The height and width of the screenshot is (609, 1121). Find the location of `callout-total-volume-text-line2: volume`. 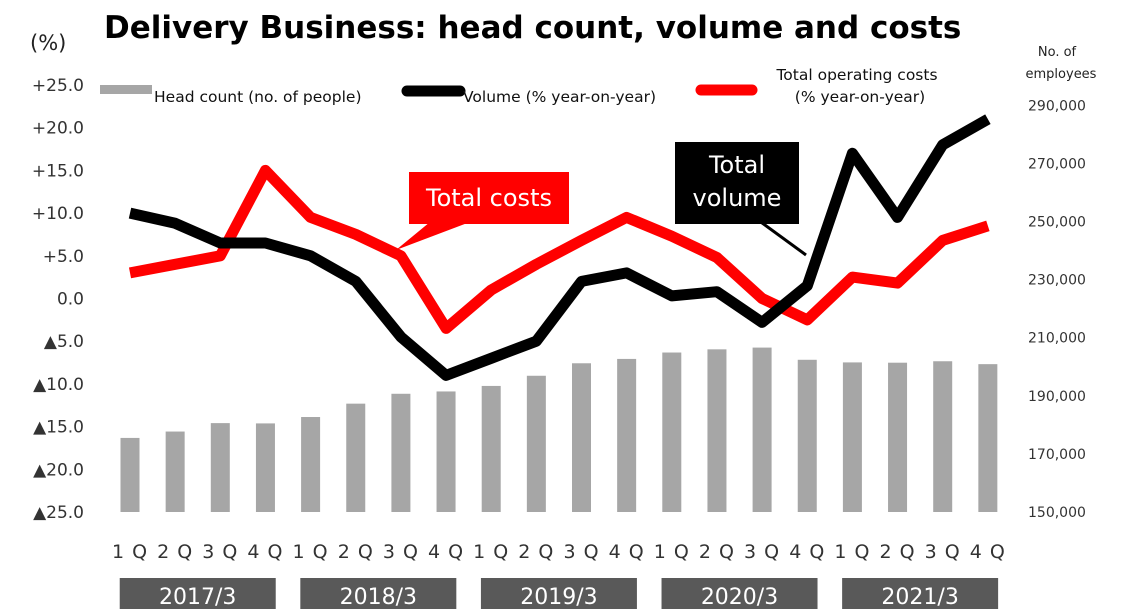

callout-total-volume-text-line2: volume is located at coordinates (737, 198).